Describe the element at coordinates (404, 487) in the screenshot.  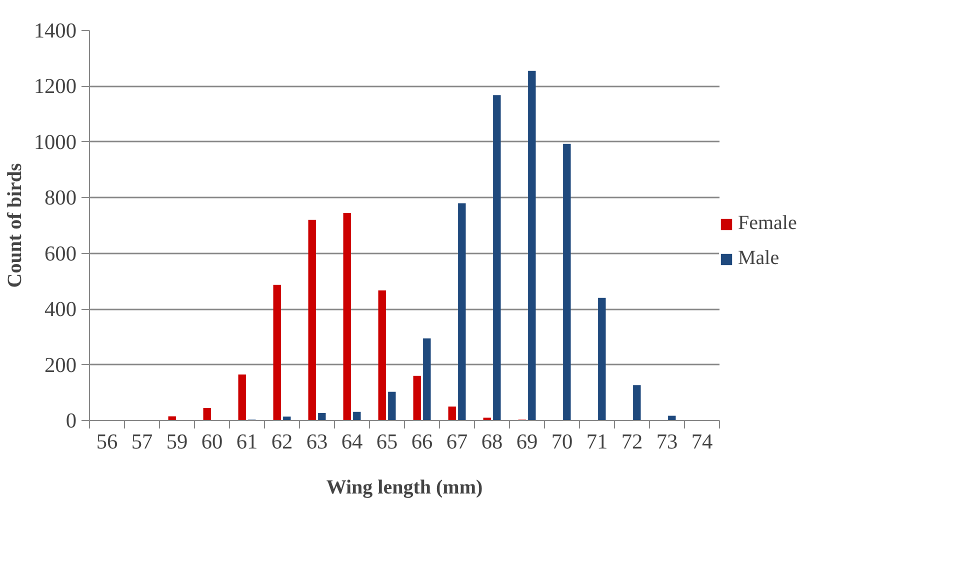
I see `x-axis-title: Wing length (mm)` at that location.